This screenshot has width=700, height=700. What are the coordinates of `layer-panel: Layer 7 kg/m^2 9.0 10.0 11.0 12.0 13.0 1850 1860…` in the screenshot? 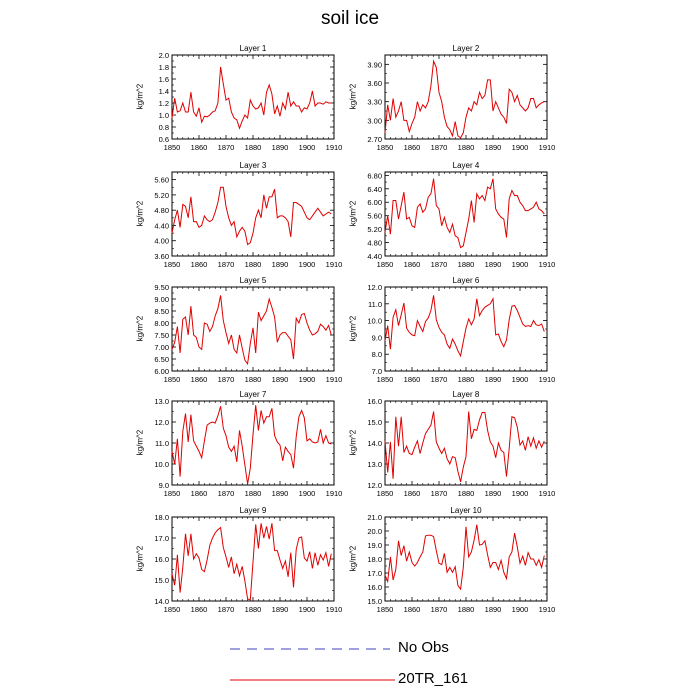 It's located at (239, 444).